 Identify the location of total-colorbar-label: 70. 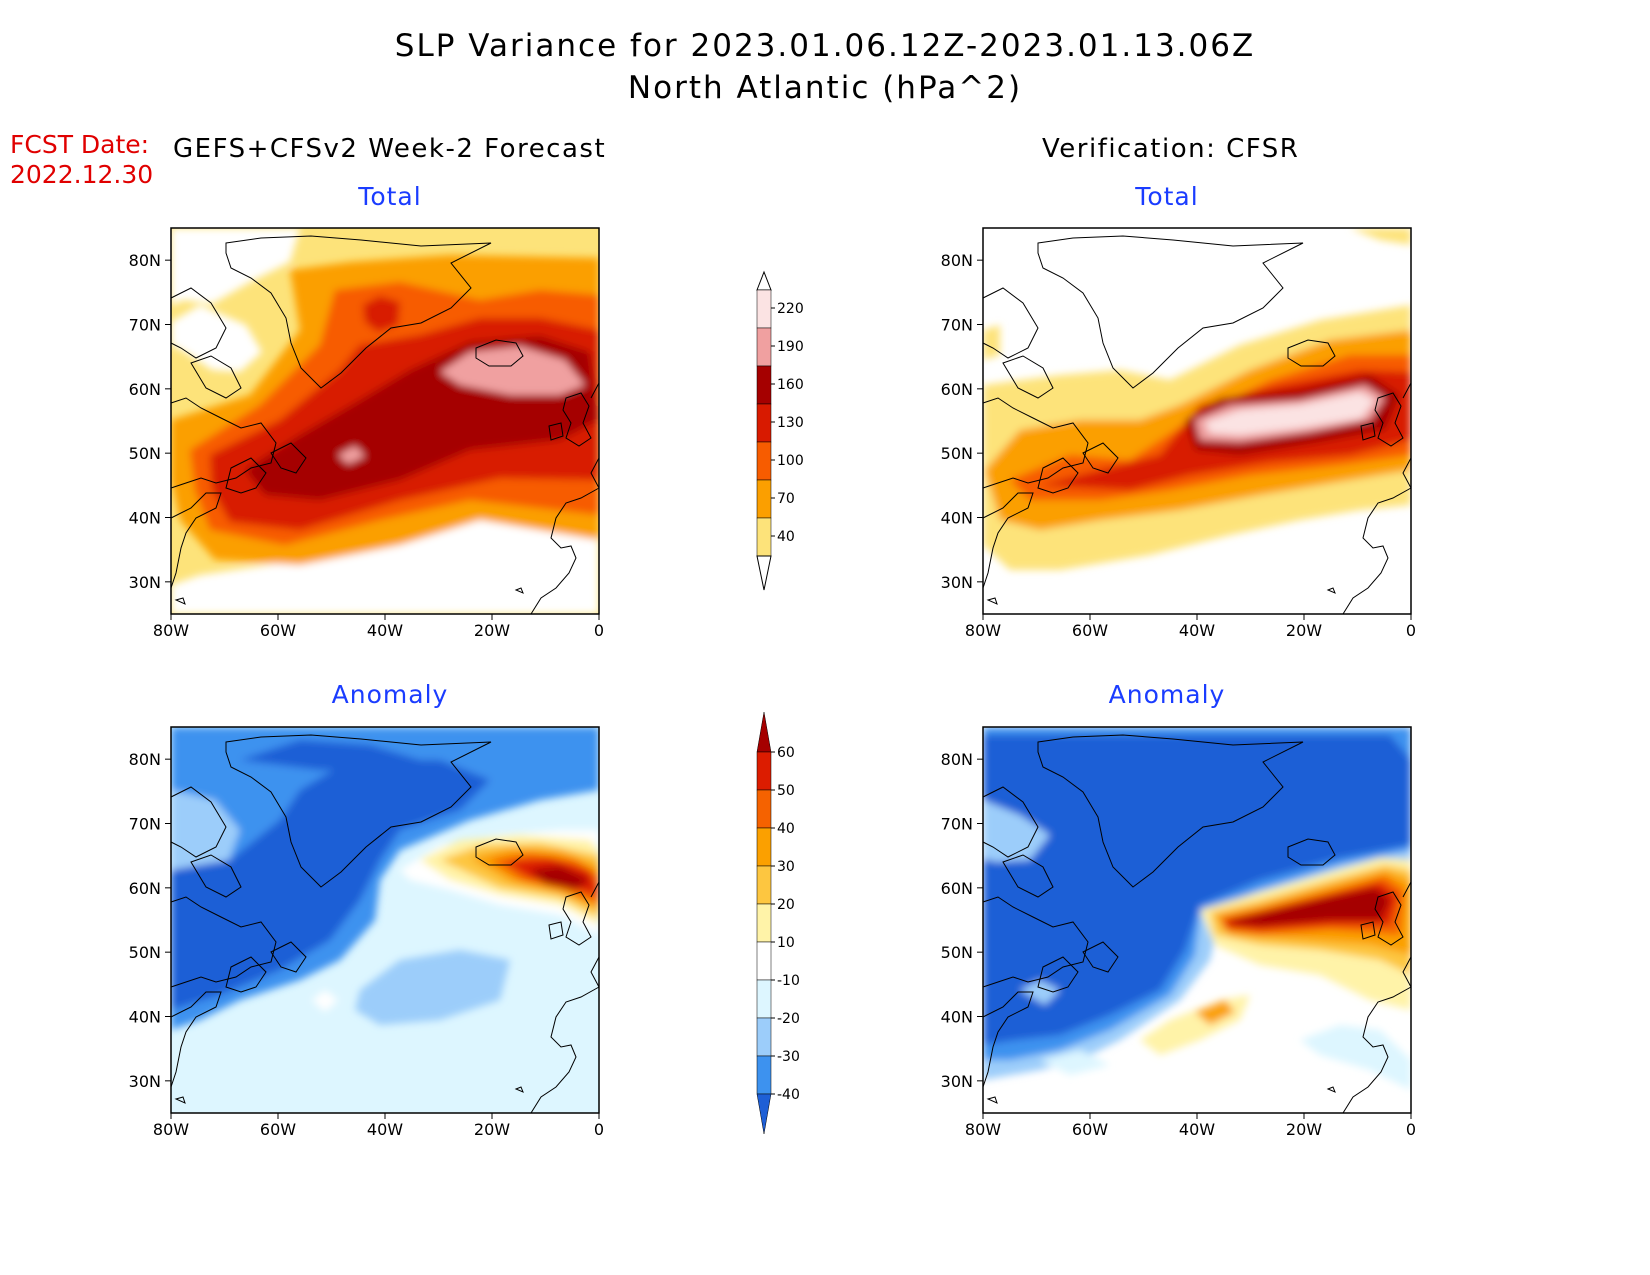
(786, 499).